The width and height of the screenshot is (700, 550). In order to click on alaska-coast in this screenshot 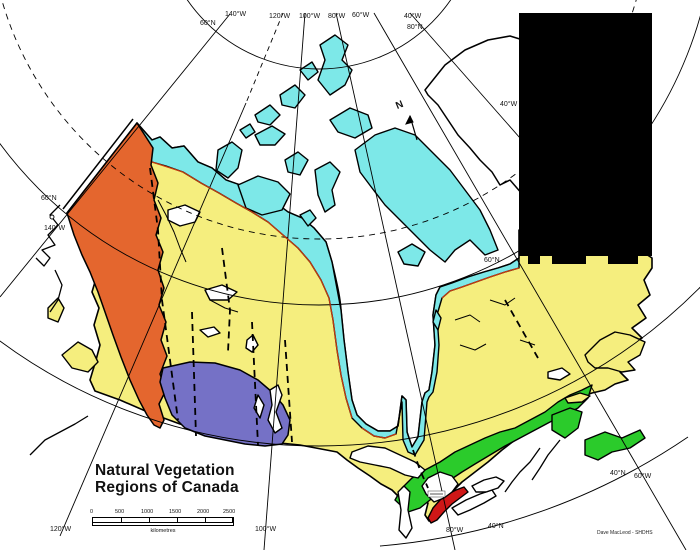, I will do `click(48, 235)`.